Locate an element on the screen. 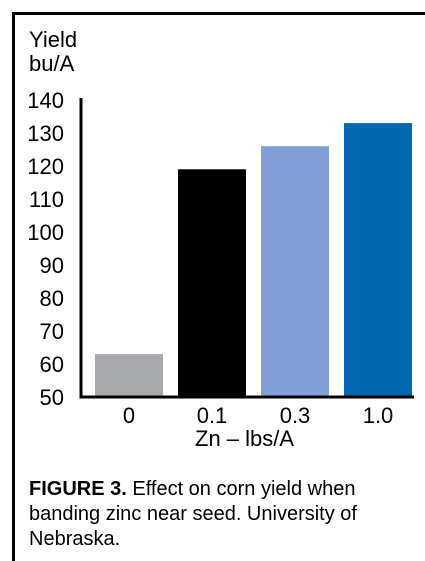 Image resolution: width=425 pixels, height=561 pixels. y-tick-label: 80 is located at coordinates (52, 298).